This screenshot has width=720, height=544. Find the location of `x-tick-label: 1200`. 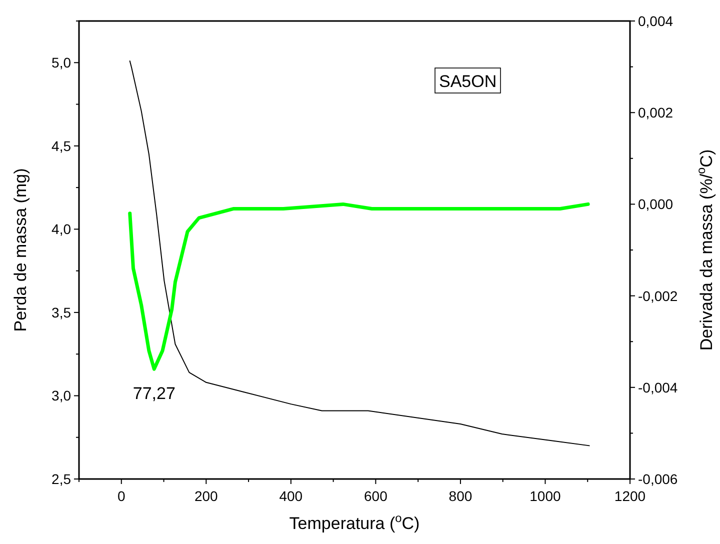

x-tick-label: 1200 is located at coordinates (630, 496).